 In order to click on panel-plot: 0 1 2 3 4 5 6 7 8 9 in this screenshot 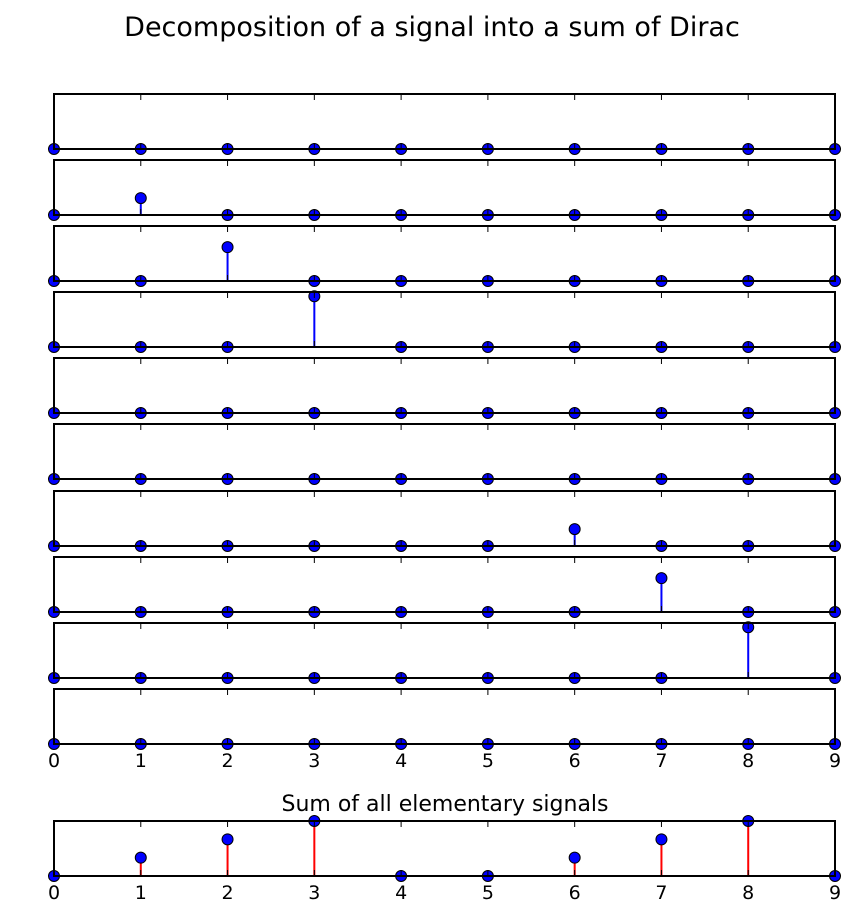, I will do `click(444, 730)`.